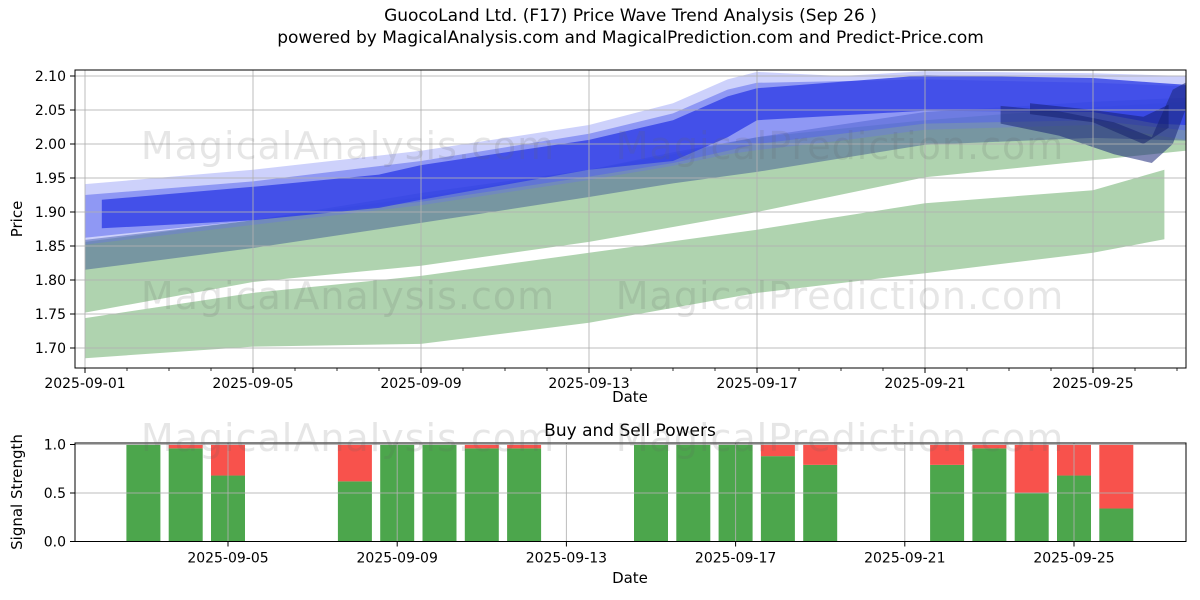 Image resolution: width=1200 pixels, height=600 pixels. I want to click on y-tick-label: 1.95, so click(50, 179).